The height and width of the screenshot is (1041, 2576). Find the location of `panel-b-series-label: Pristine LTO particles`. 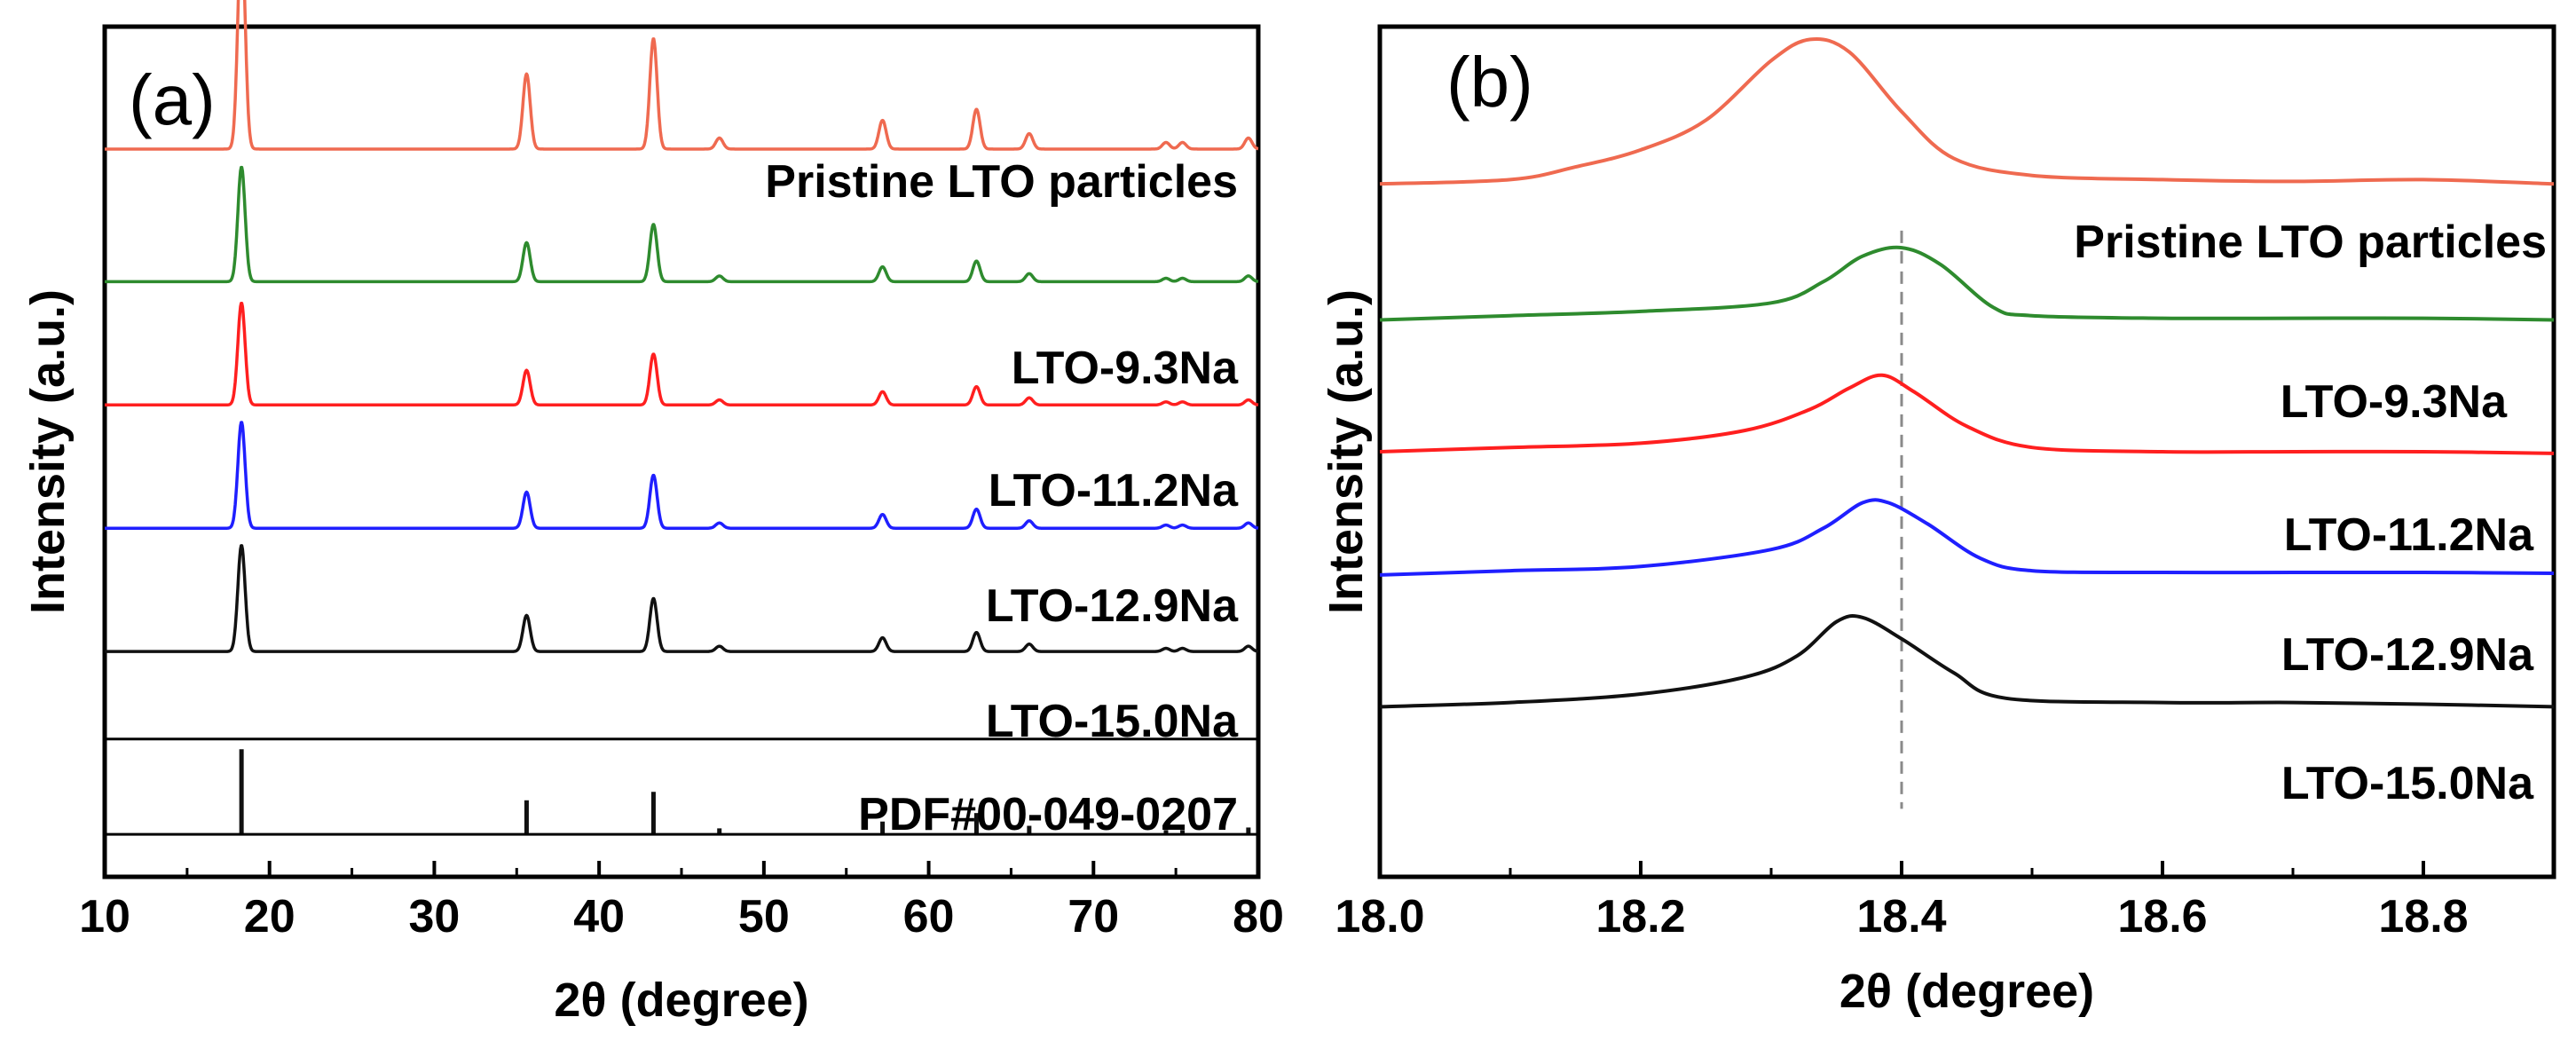

panel-b-series-label: Pristine LTO particles is located at coordinates (2310, 242).